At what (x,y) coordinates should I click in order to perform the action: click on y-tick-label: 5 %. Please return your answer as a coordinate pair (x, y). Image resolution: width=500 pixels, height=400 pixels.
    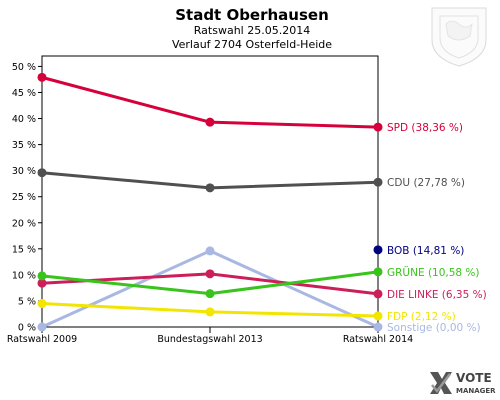
    Looking at the image, I should click on (27, 301).